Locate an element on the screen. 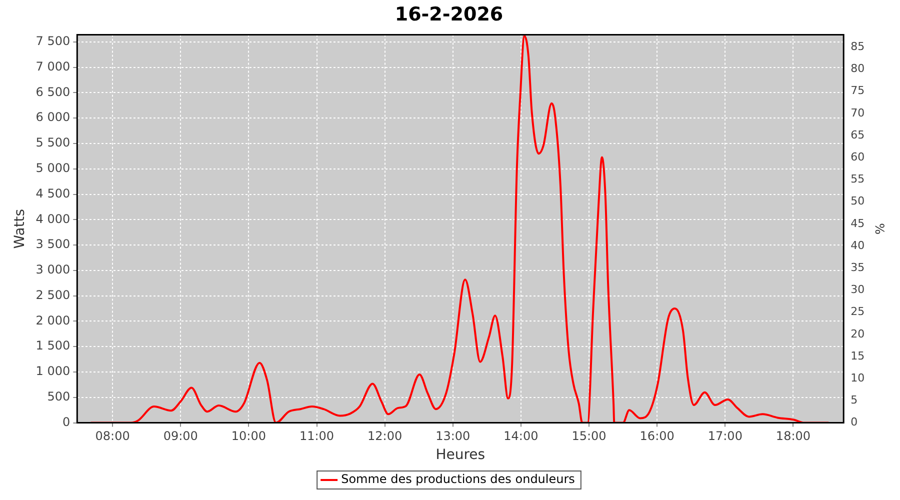 This screenshot has width=900, height=500. y2-tick-label: 50 is located at coordinates (857, 201).